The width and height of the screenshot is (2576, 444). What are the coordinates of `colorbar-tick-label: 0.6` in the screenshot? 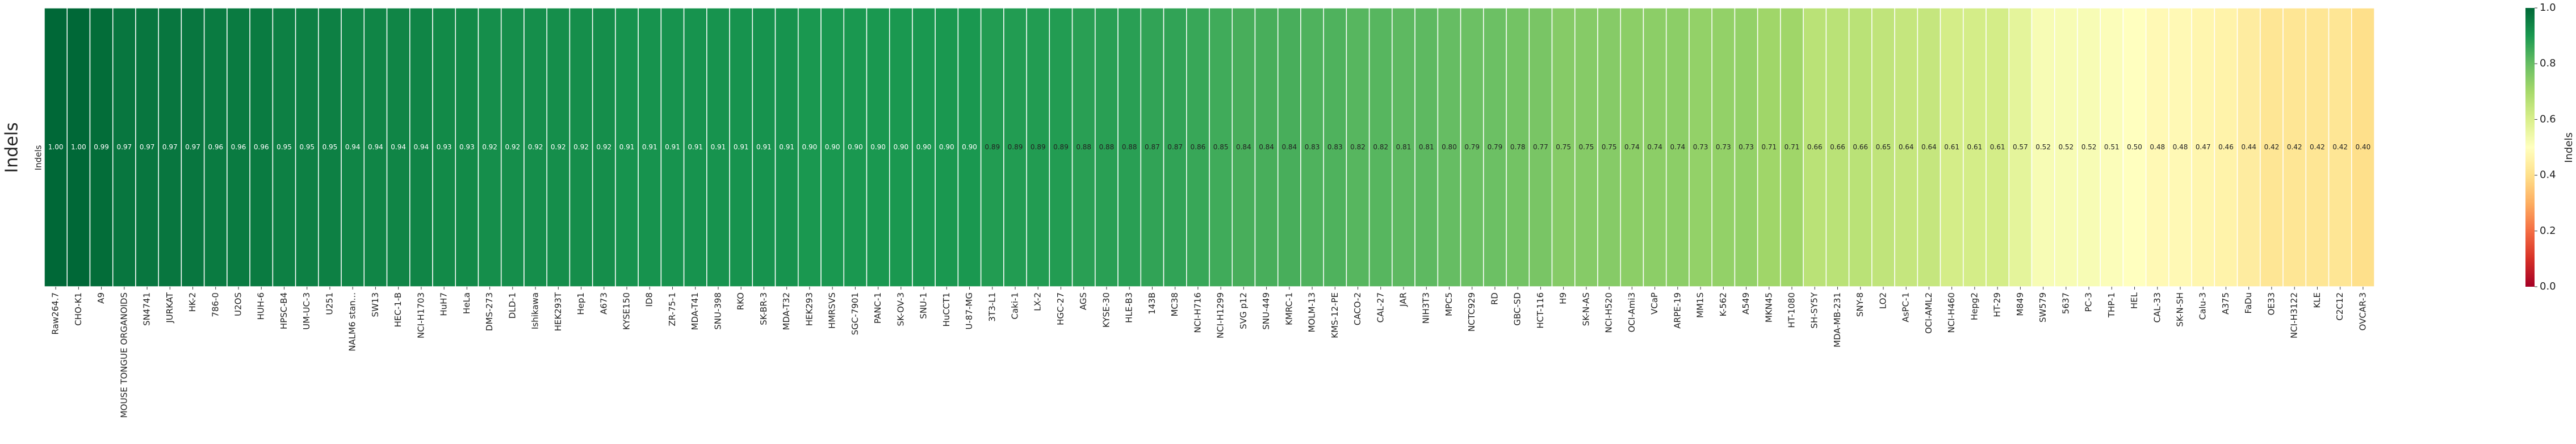 It's located at (2548, 119).